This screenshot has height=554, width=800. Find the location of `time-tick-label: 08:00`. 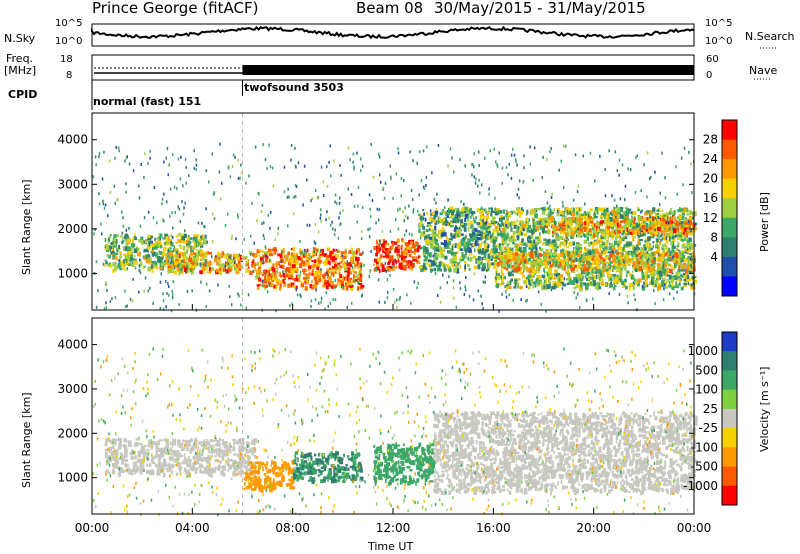

time-tick-label: 08:00 is located at coordinates (292, 528).